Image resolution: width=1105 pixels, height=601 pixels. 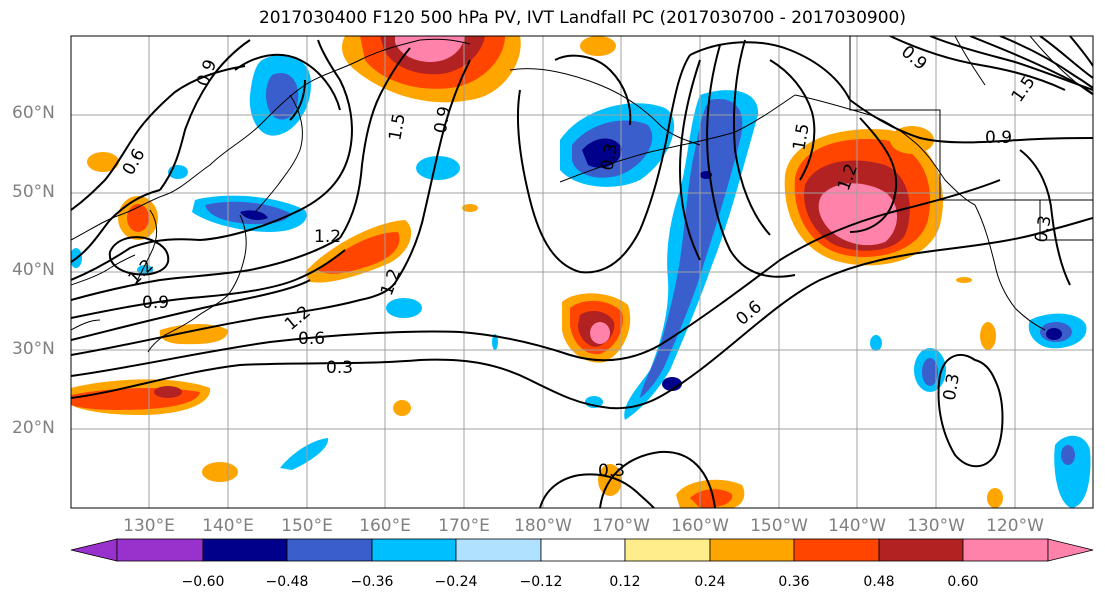 What do you see at coordinates (936, 526) in the screenshot?
I see `lon-label: 130°W` at bounding box center [936, 526].